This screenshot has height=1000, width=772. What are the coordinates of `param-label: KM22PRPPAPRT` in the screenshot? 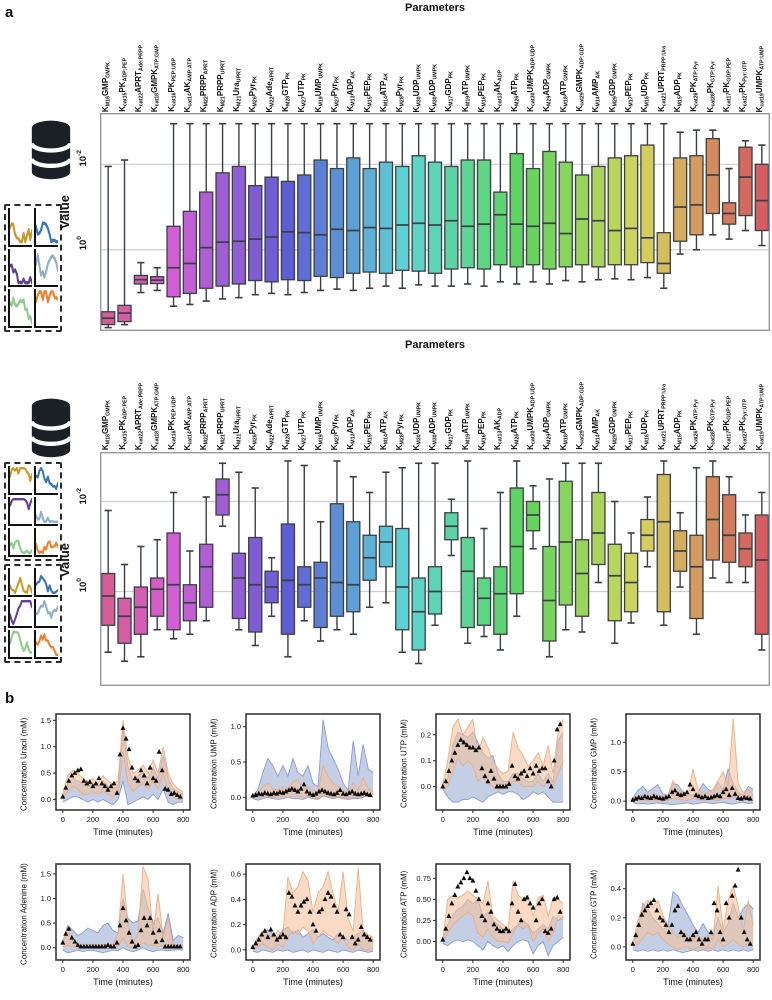 It's located at (204, 85).